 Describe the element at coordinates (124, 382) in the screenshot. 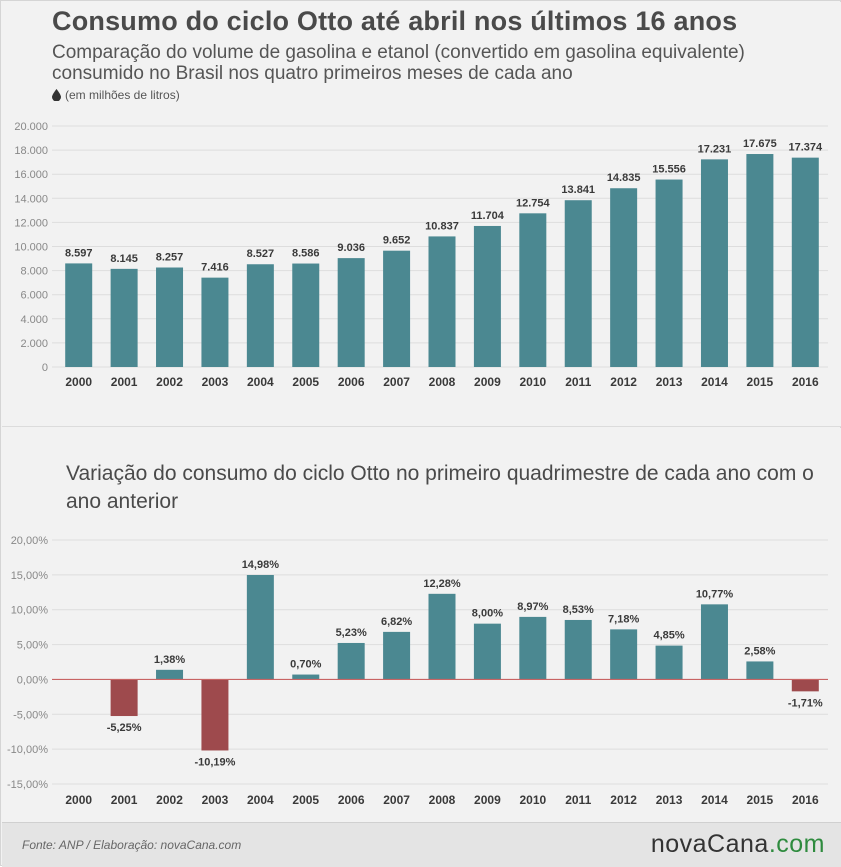

I see `x-tick-label: 2001` at that location.